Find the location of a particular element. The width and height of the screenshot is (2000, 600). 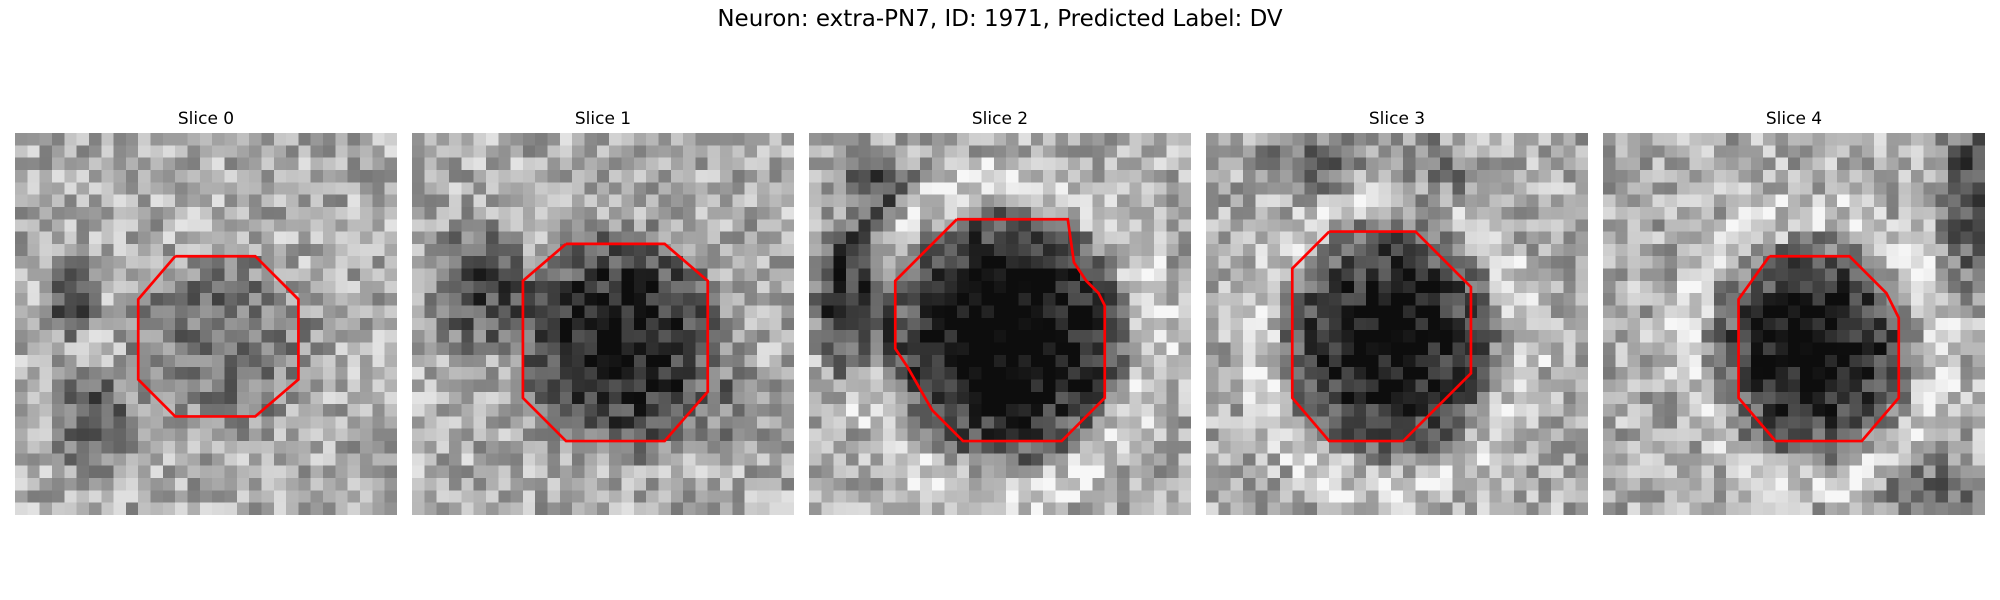

slice-title-0: Slice 0 is located at coordinates (206, 119).